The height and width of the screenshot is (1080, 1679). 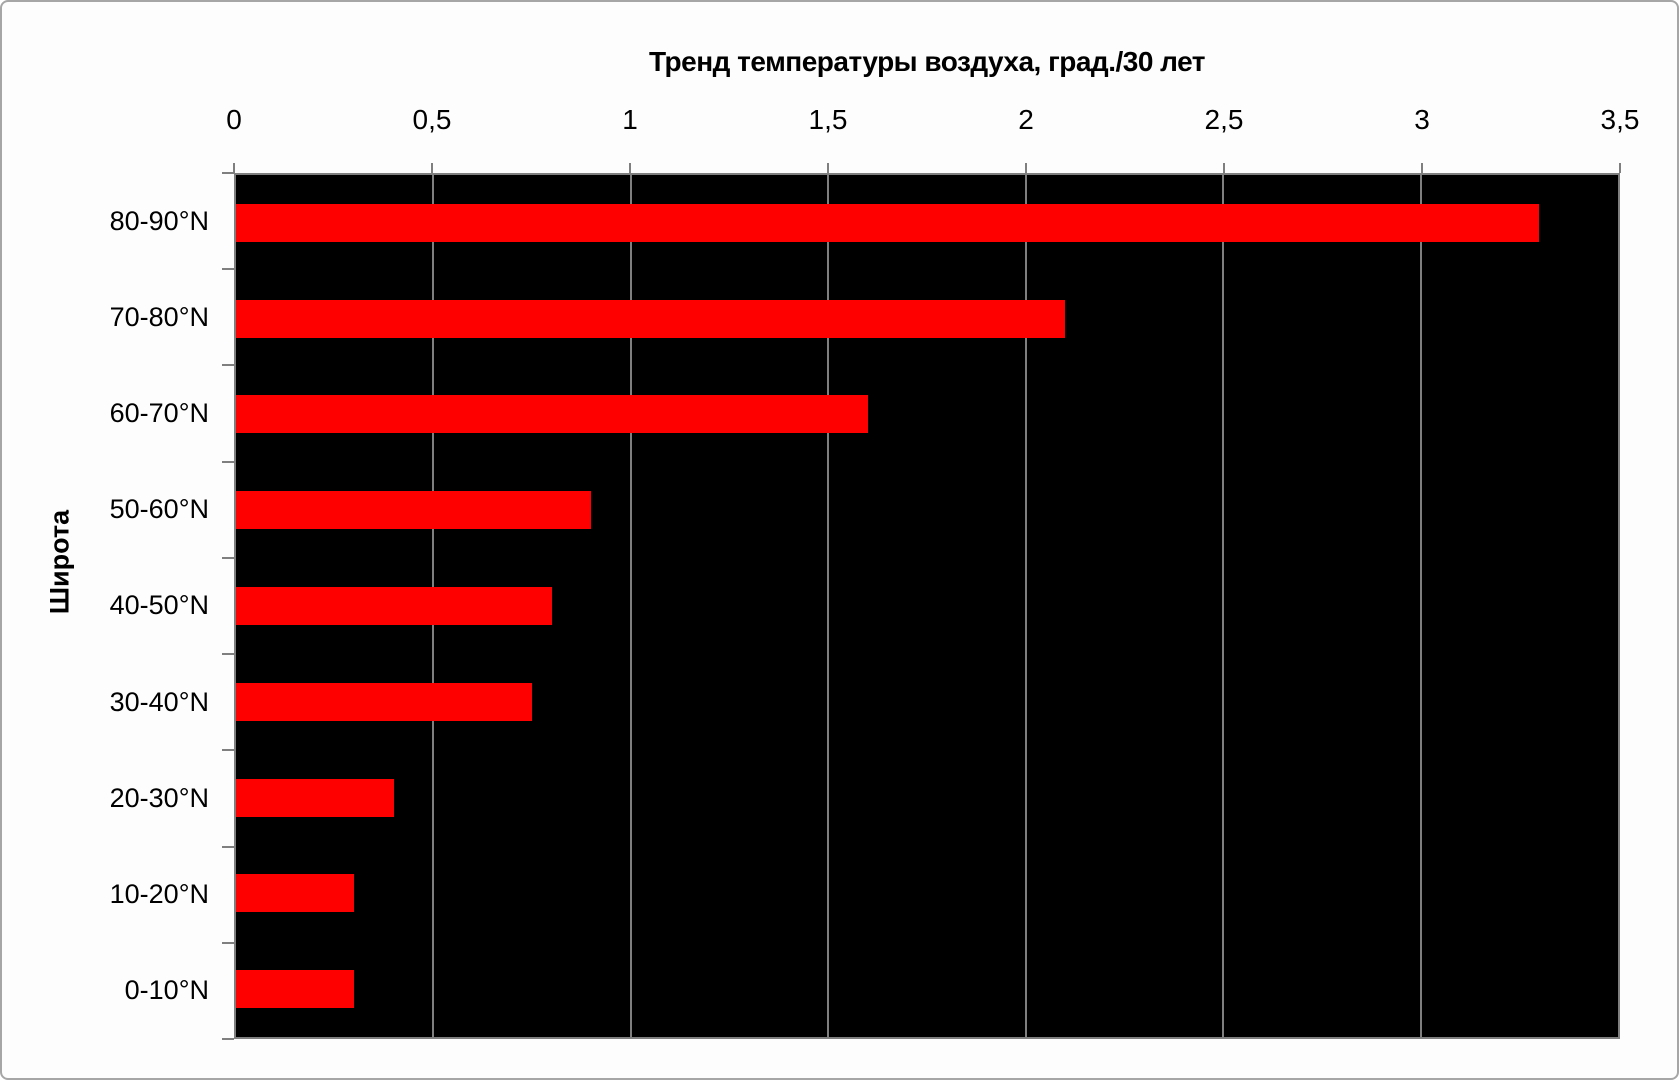 What do you see at coordinates (228, 606) in the screenshot?
I see `y-axis-tick-marks` at bounding box center [228, 606].